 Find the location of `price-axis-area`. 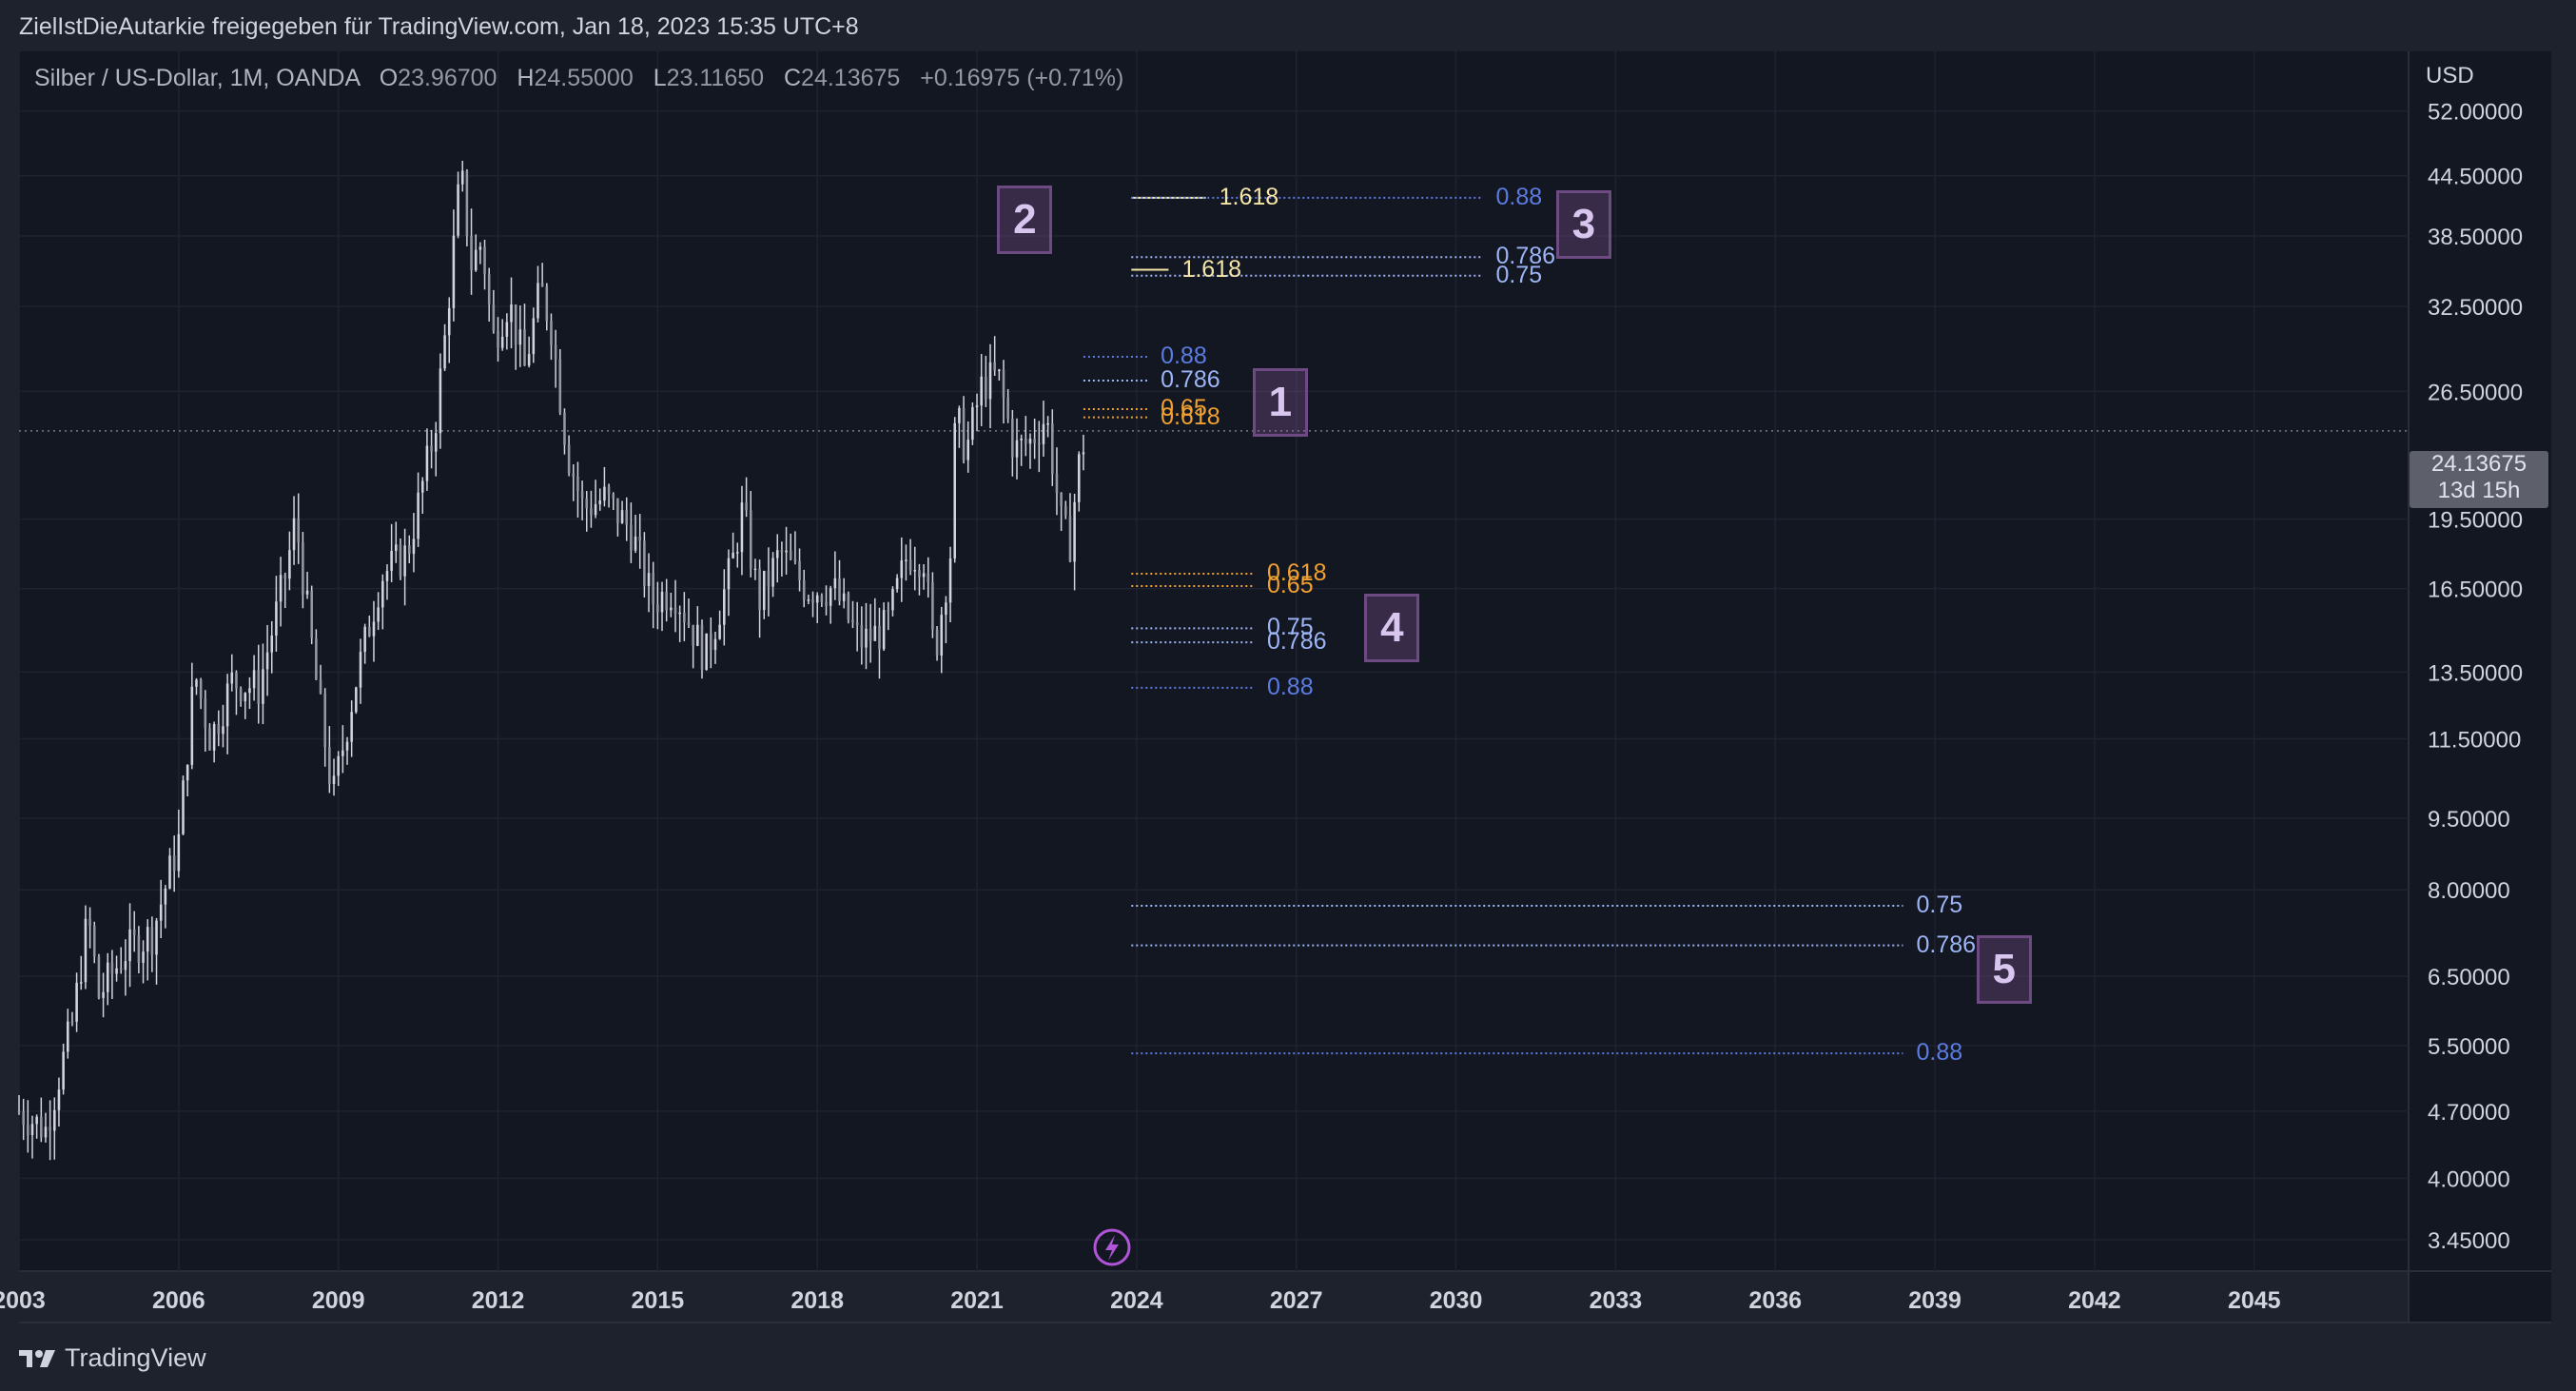

price-axis-area is located at coordinates (2480, 686).